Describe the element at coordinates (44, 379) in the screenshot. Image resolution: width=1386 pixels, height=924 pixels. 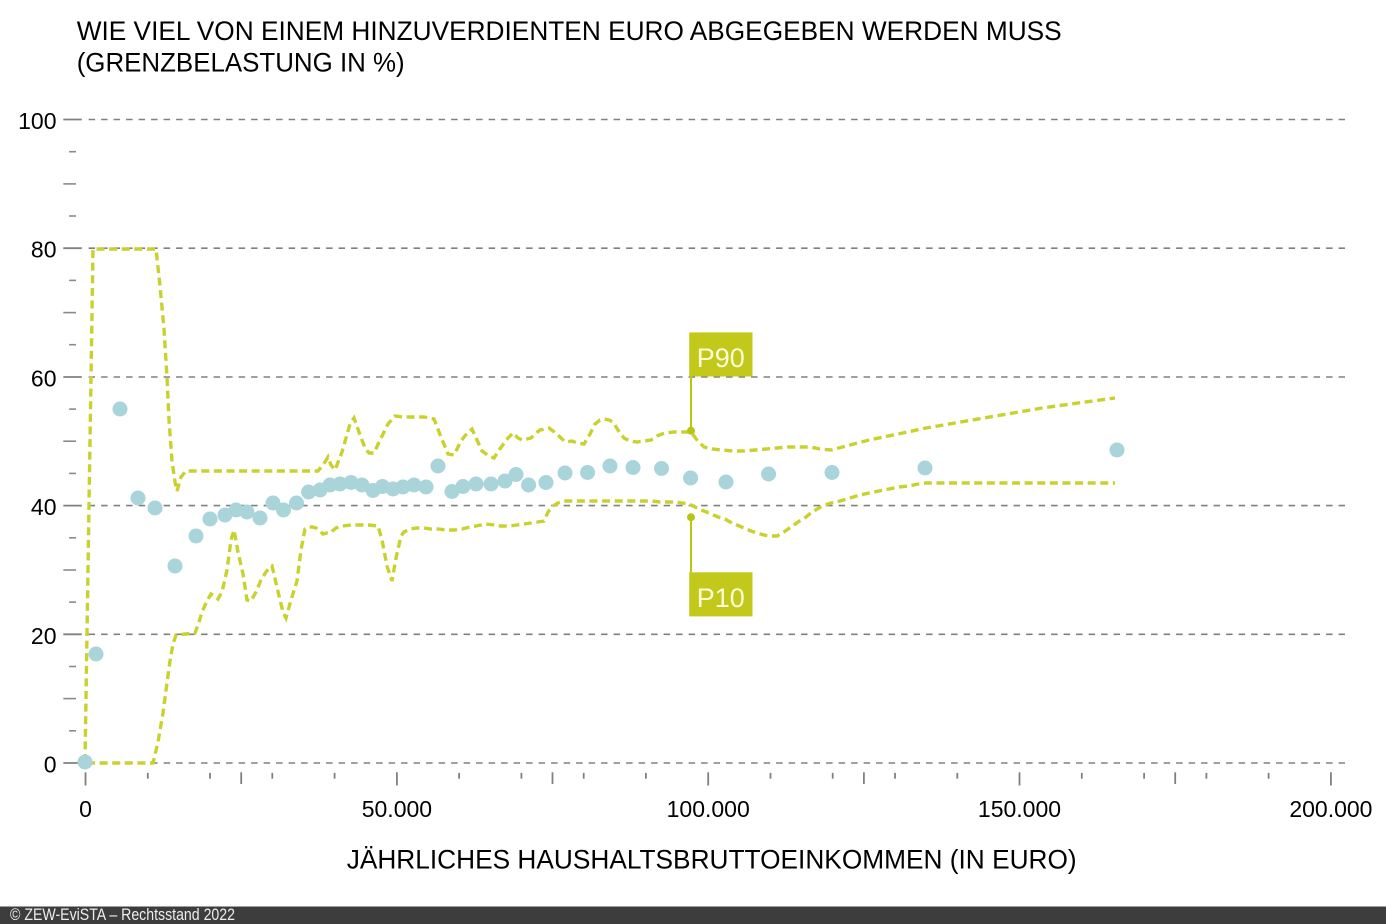
I see `svg-text: 60` at that location.